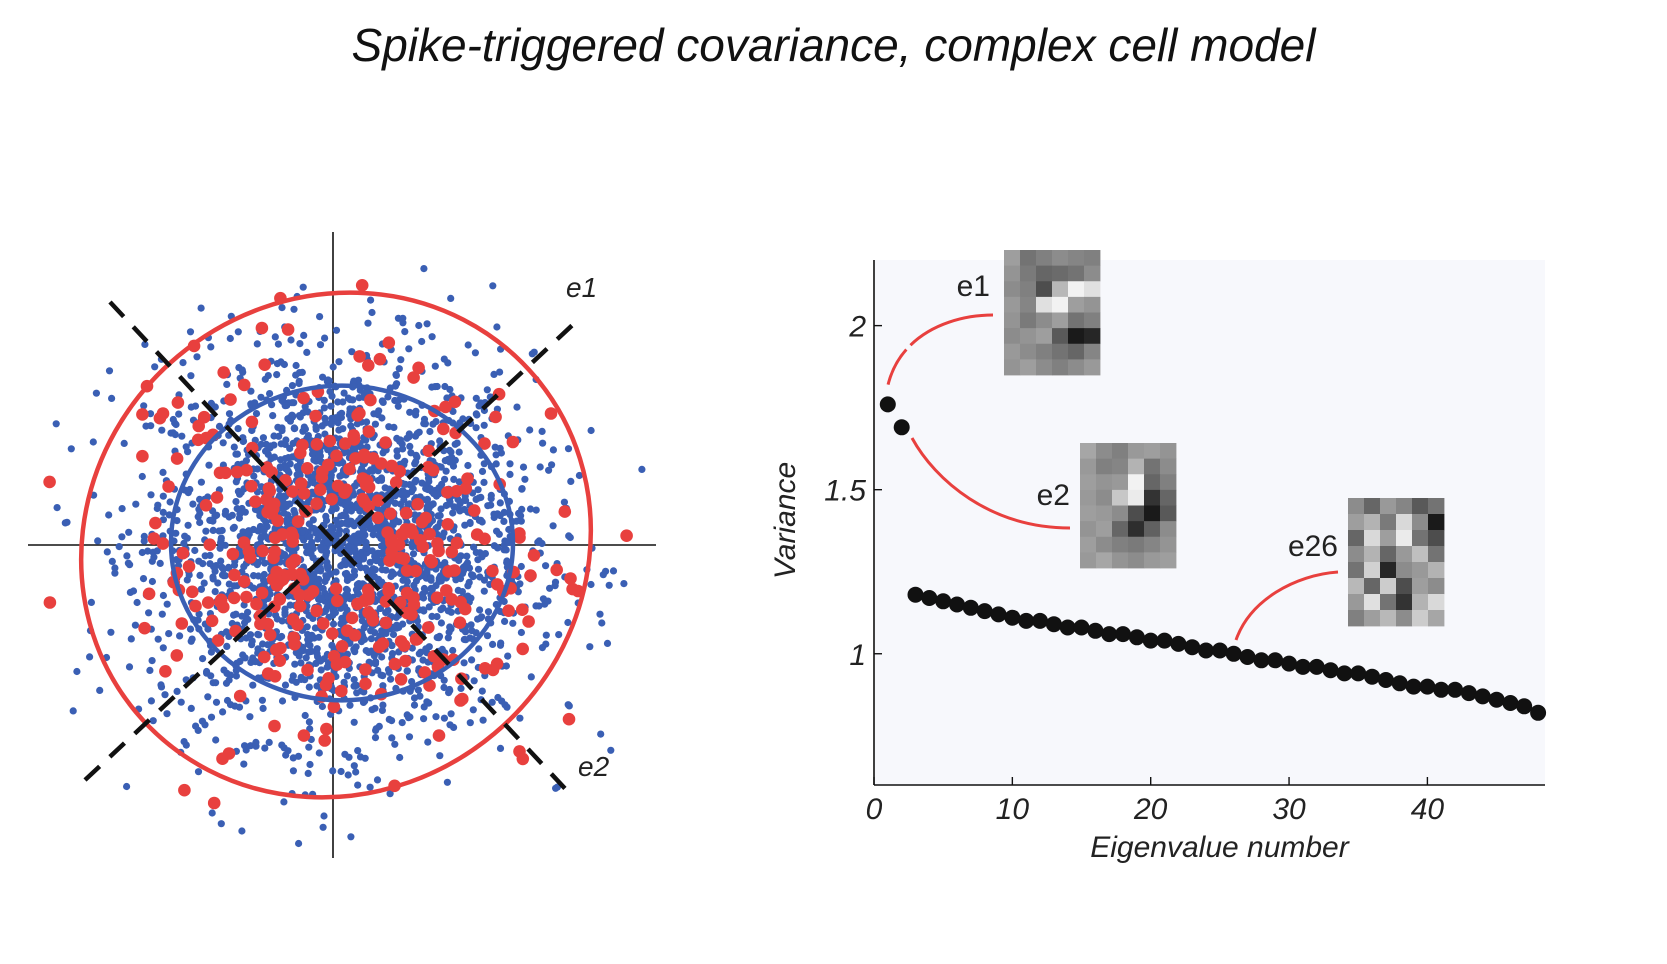 Image resolution: width=1667 pixels, height=964 pixels. Describe the element at coordinates (857, 327) in the screenshot. I see `y-tick-label: 2` at that location.